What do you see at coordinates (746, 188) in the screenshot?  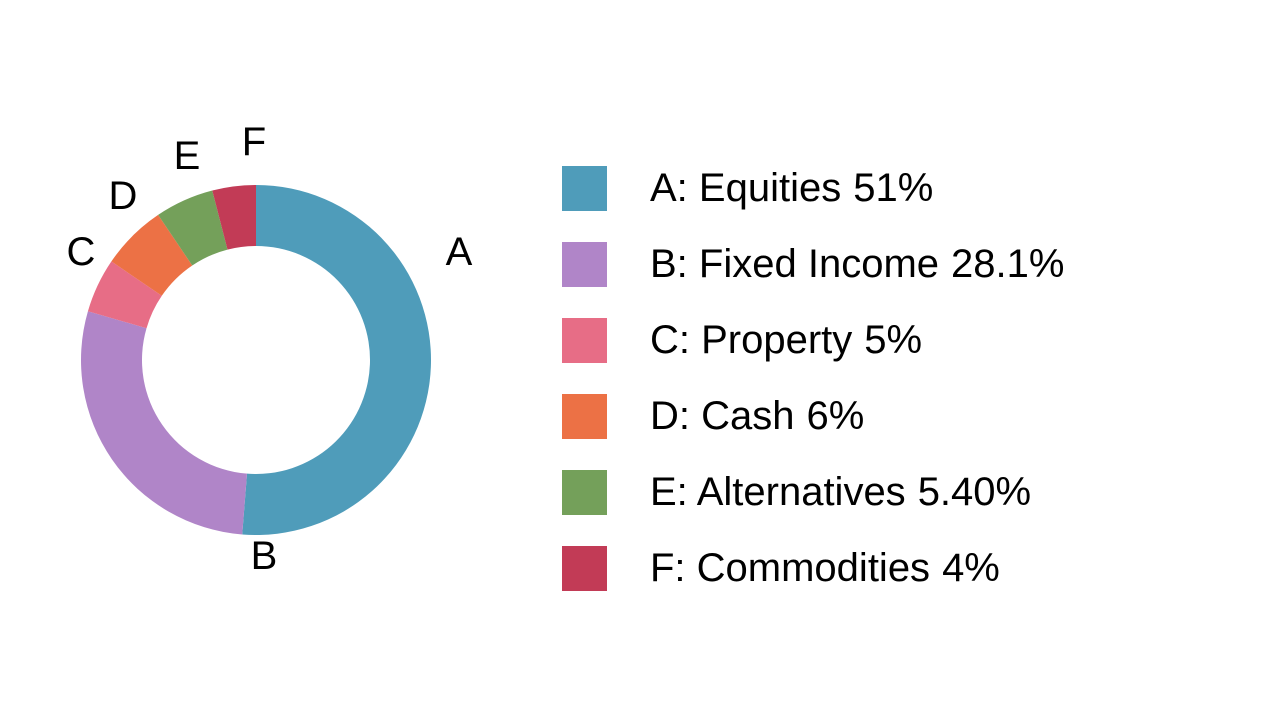 I see `legend-label: A: Equities` at bounding box center [746, 188].